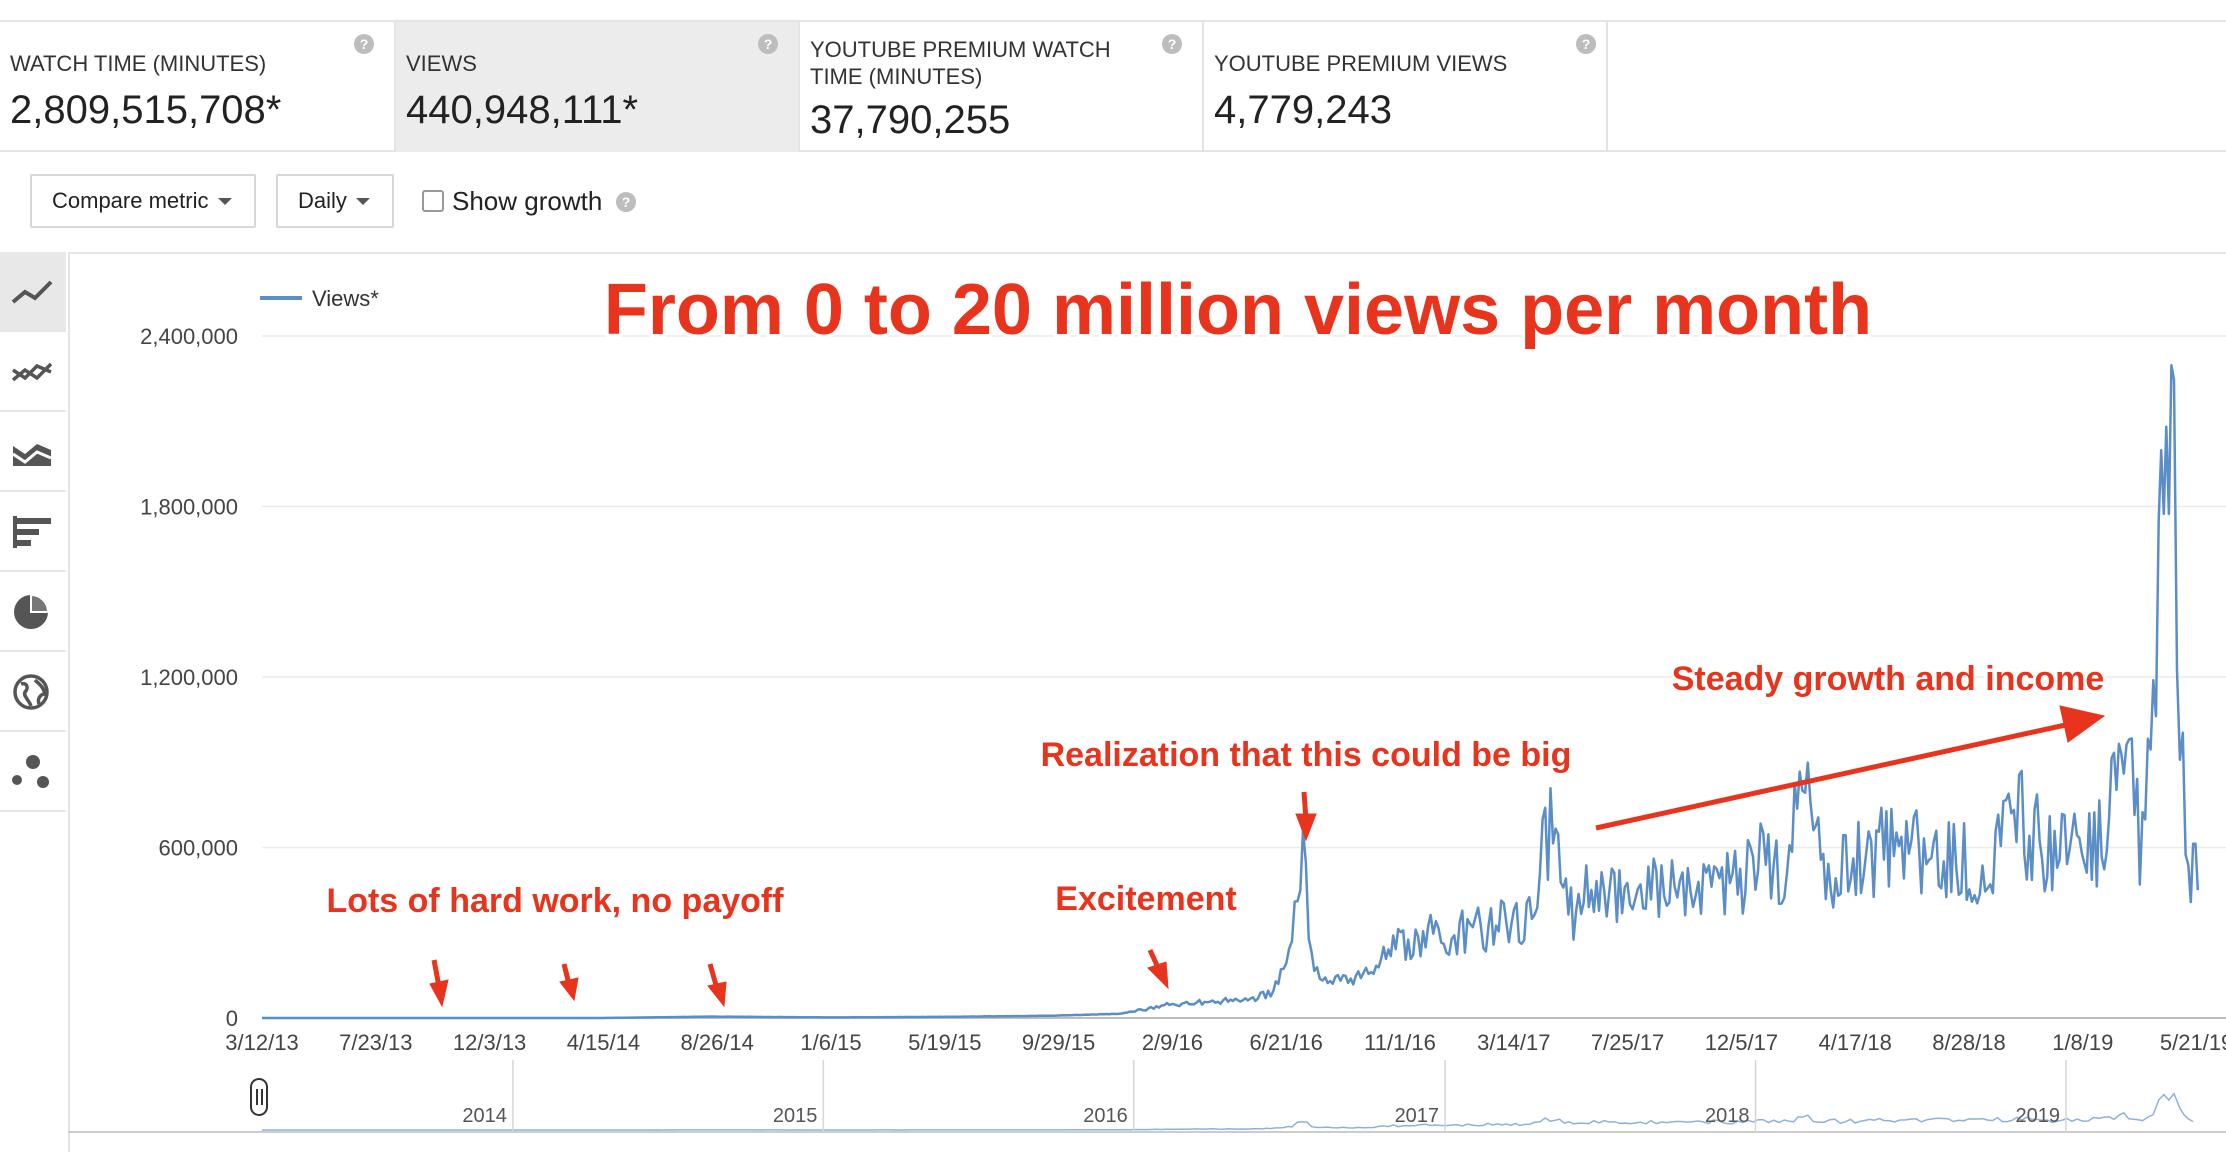 The width and height of the screenshot is (2226, 1152). What do you see at coordinates (1303, 110) in the screenshot?
I see `metric-value: 4,779,243` at bounding box center [1303, 110].